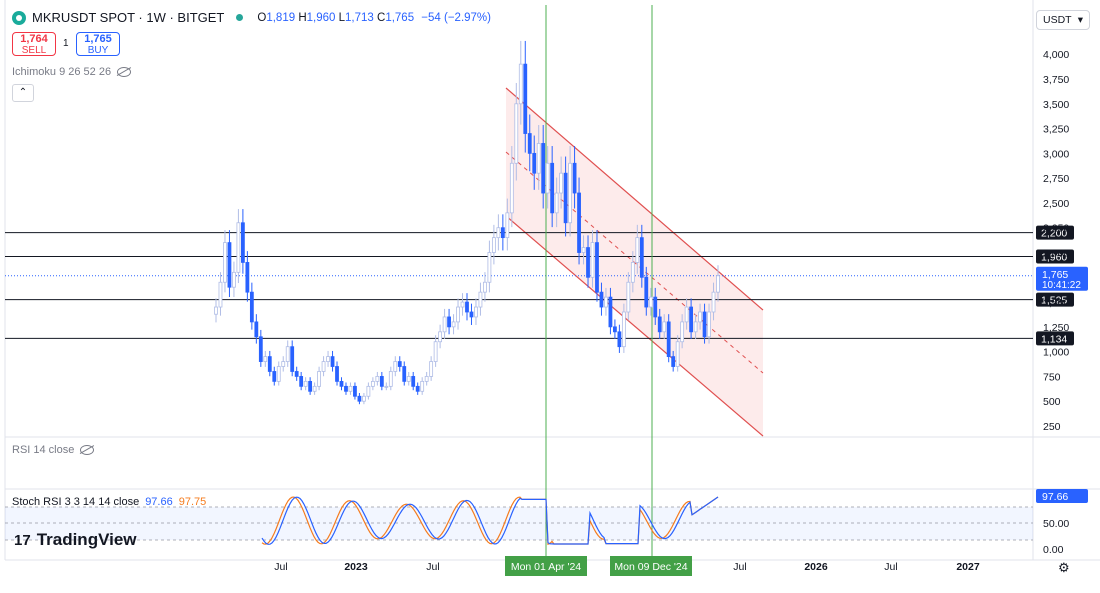  What do you see at coordinates (1056, 353) in the screenshot?
I see `price-axis-tick: 1,000` at bounding box center [1056, 353].